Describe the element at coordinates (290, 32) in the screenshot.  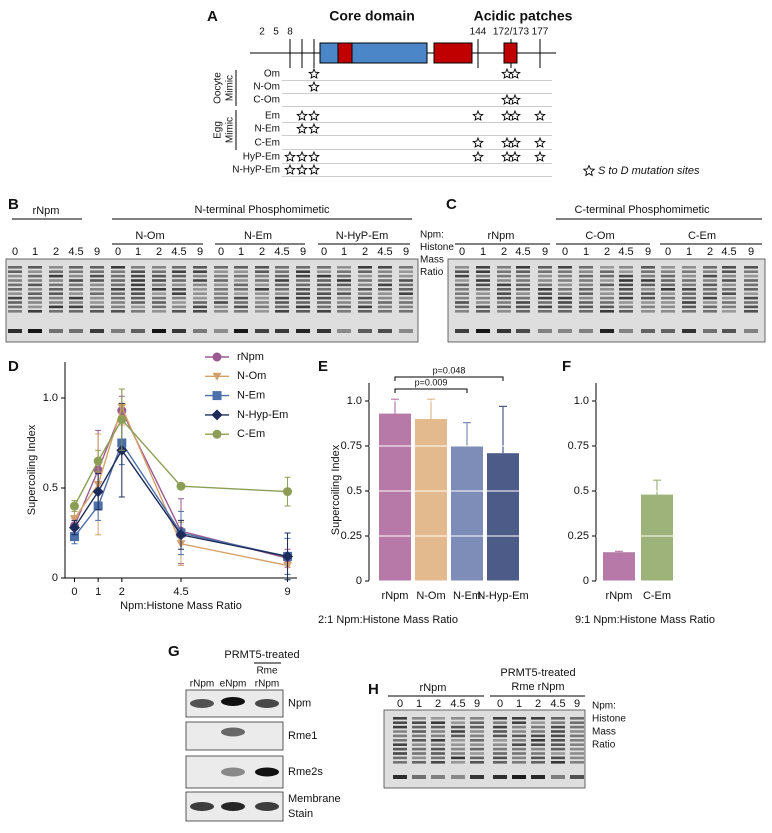
I see `site-label: 8` at that location.